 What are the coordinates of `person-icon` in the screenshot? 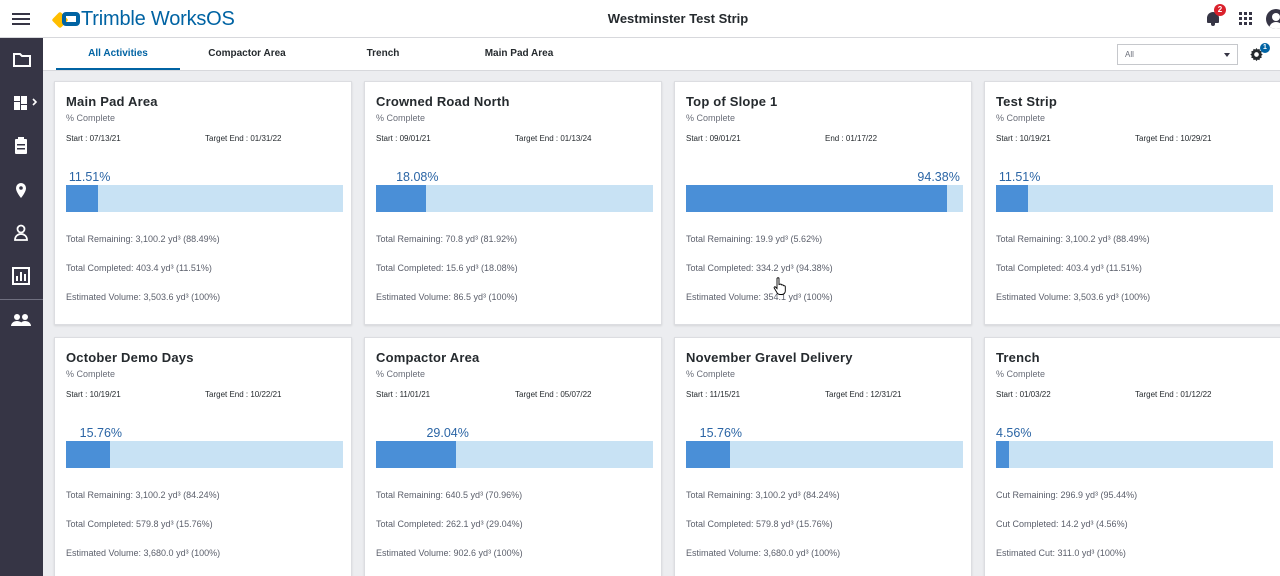 It's located at (21, 232).